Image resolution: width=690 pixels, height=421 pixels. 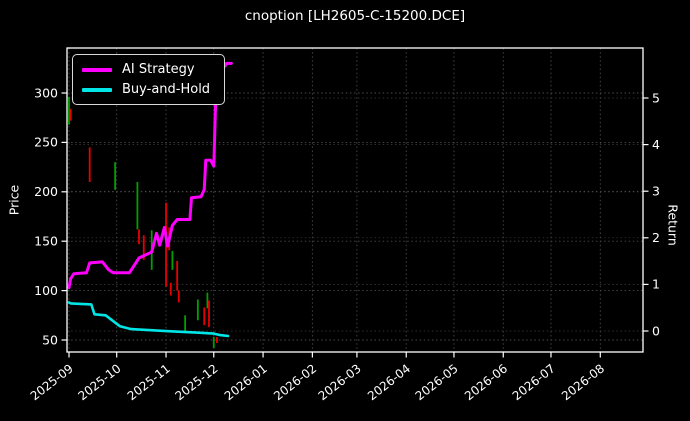 What do you see at coordinates (355, 16) in the screenshot?
I see `chart-title: cnoption [LH2605-C-15200.DCE]` at bounding box center [355, 16].